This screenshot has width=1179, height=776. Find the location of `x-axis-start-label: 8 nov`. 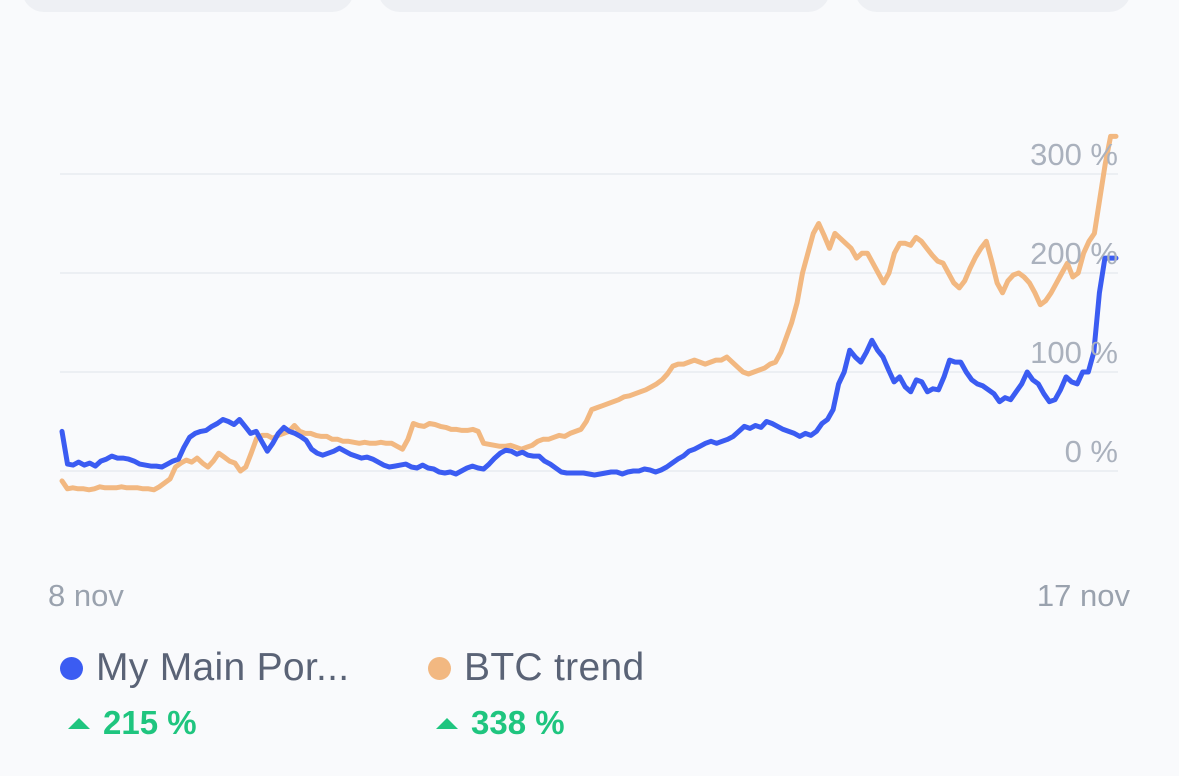

x-axis-start-label: 8 nov is located at coordinates (86, 595).